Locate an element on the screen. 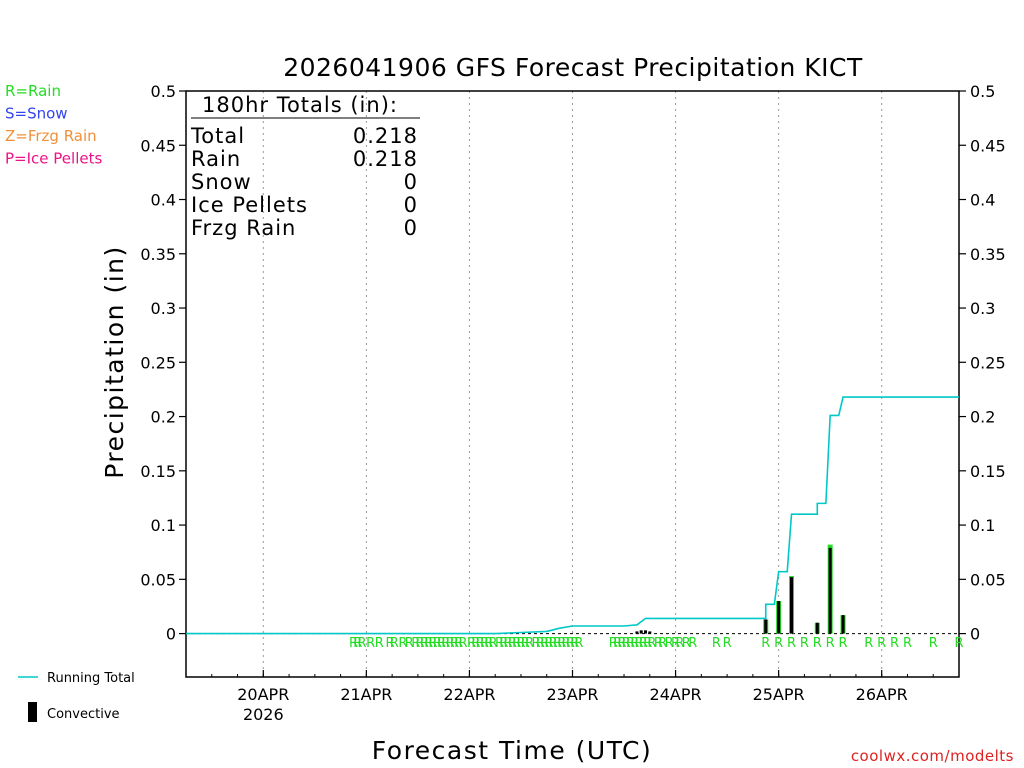  y-tick-label-right: 0.1 is located at coordinates (982, 525).